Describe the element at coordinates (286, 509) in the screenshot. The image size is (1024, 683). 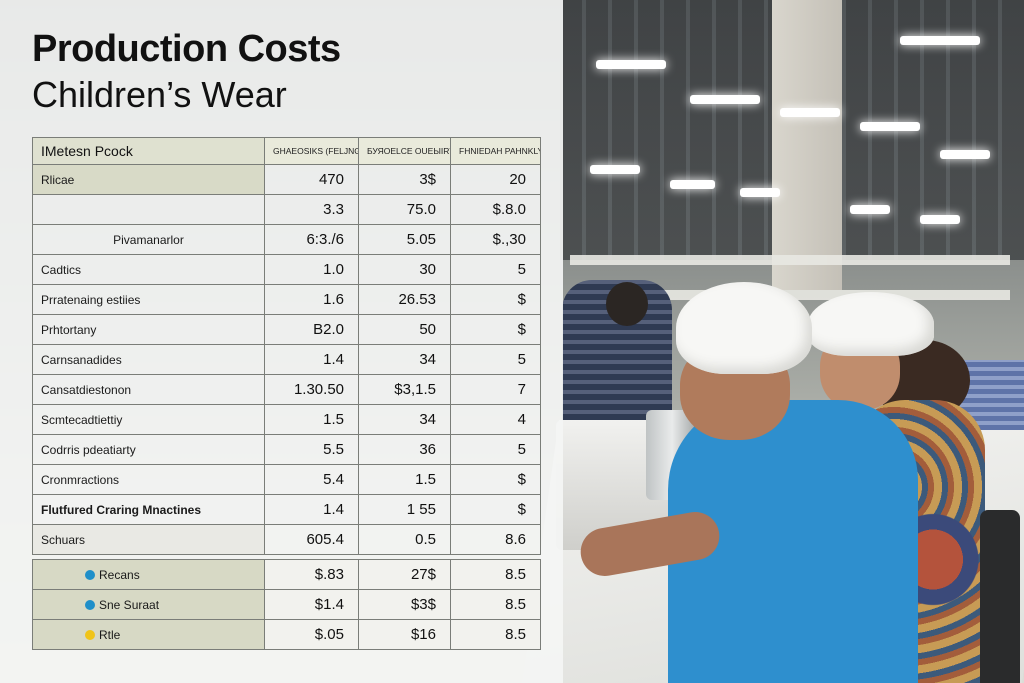
I see `table-row: Flutfured Craring Mnactines 1.4 1 55 $` at that location.